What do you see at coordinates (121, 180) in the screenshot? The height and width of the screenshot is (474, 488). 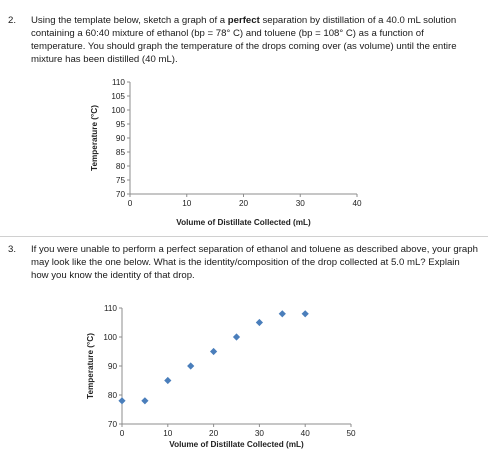 I see `y-tick-label: 75` at bounding box center [121, 180].